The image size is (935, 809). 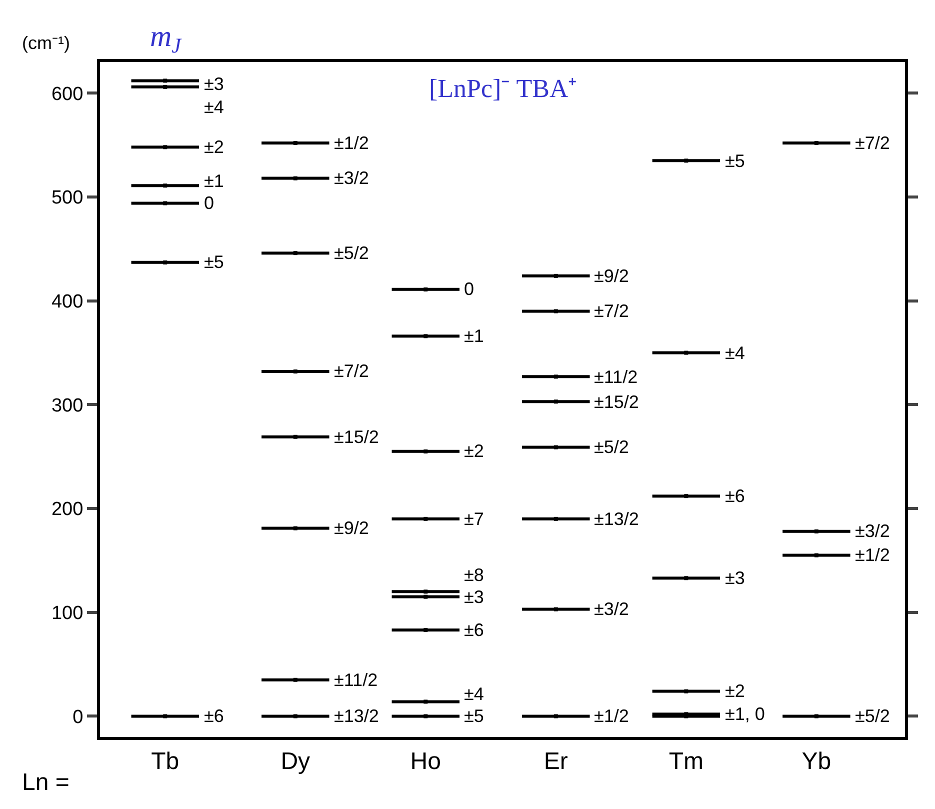 What do you see at coordinates (165, 761) in the screenshot?
I see `x-tick-label: Tb` at bounding box center [165, 761].